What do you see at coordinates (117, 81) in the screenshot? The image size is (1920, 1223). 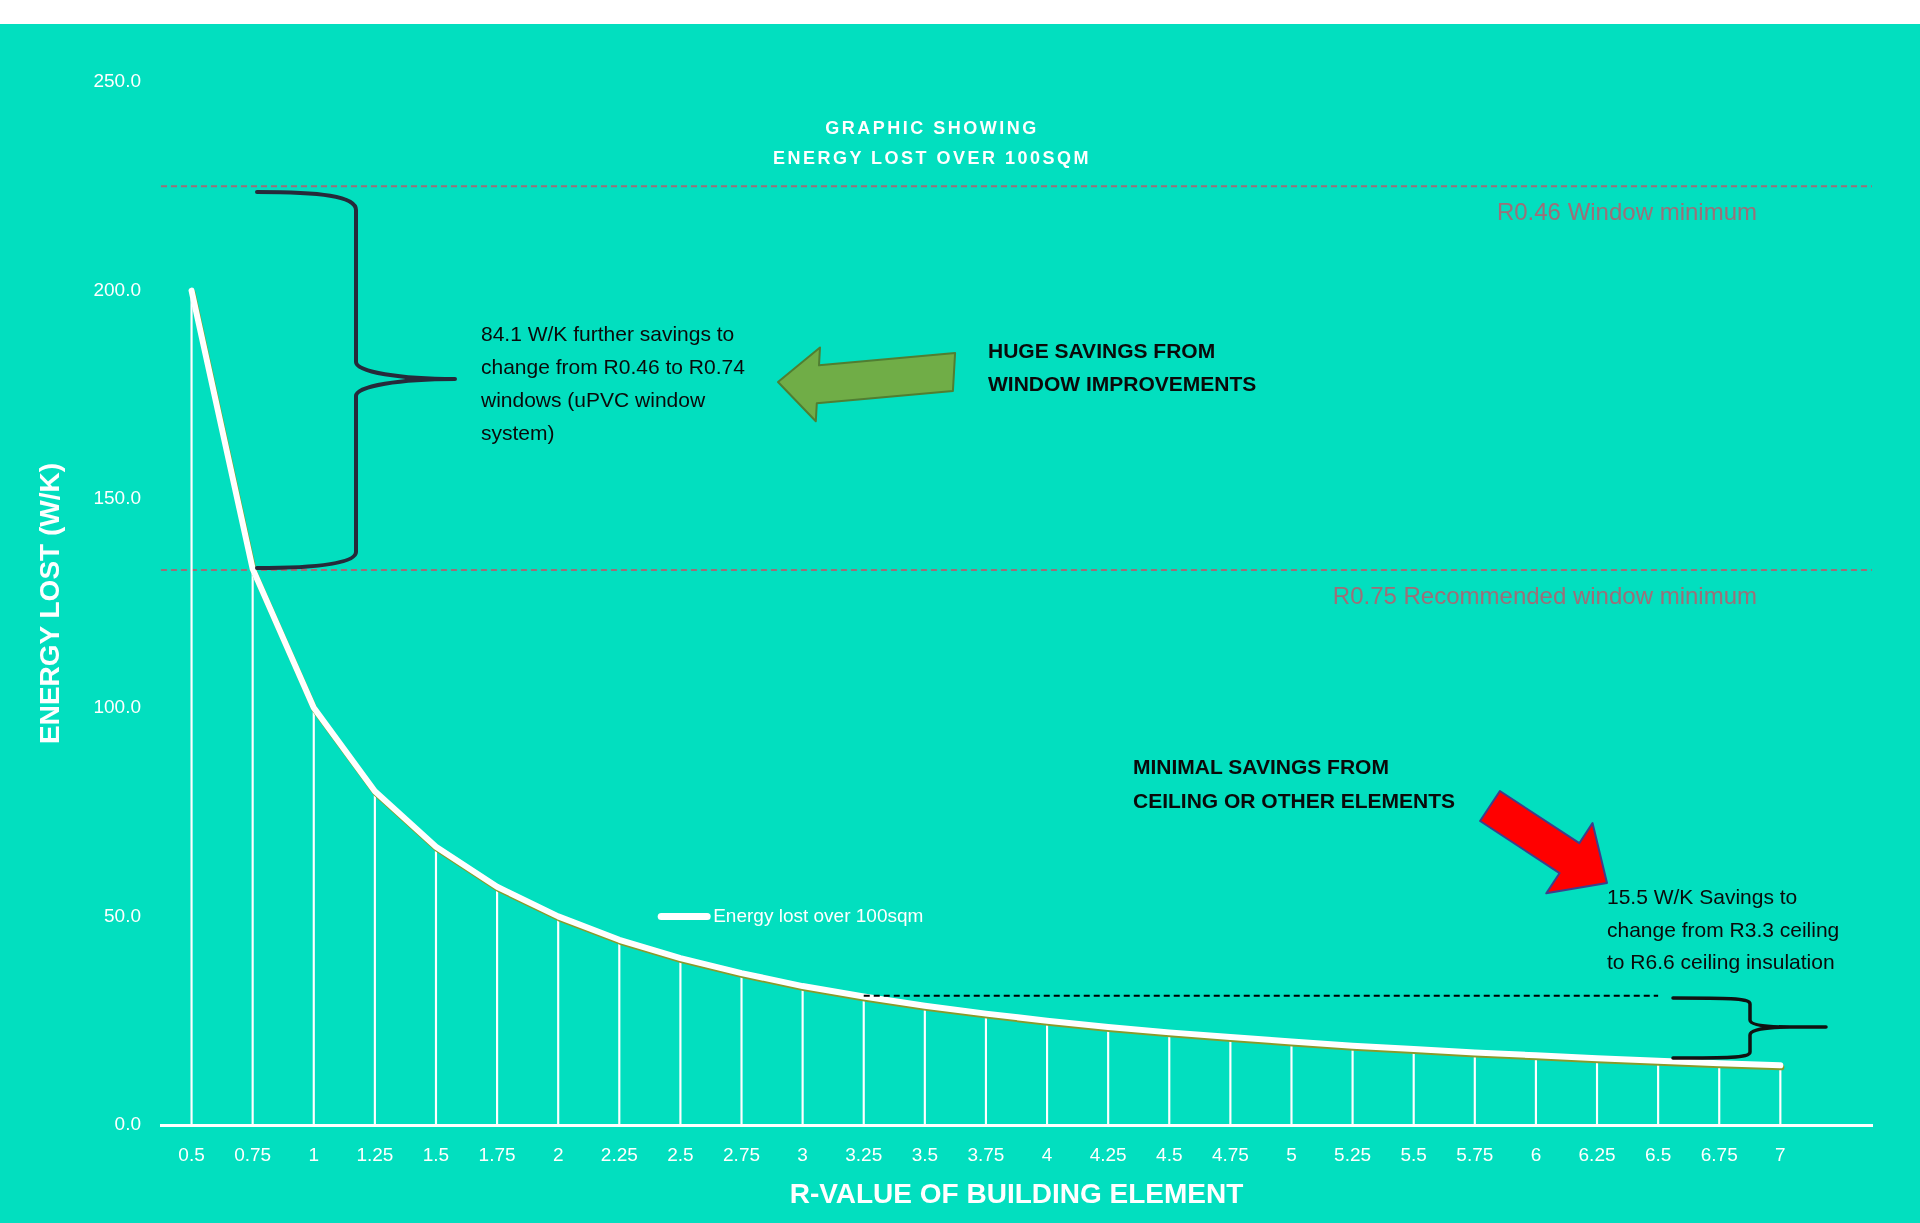 I see `y-tick-label: 250.0` at bounding box center [117, 81].